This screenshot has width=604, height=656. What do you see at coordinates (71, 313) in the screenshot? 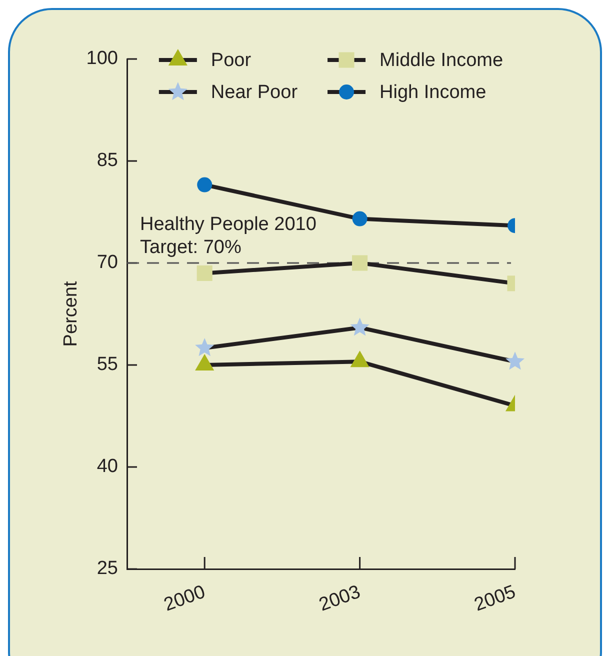
I see `y-axis-title: Percent` at bounding box center [71, 313].